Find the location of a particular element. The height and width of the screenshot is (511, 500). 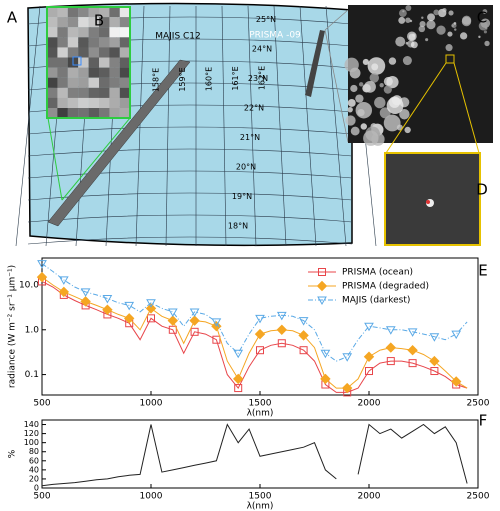

prisma-swath is located at coordinates (315, 63).